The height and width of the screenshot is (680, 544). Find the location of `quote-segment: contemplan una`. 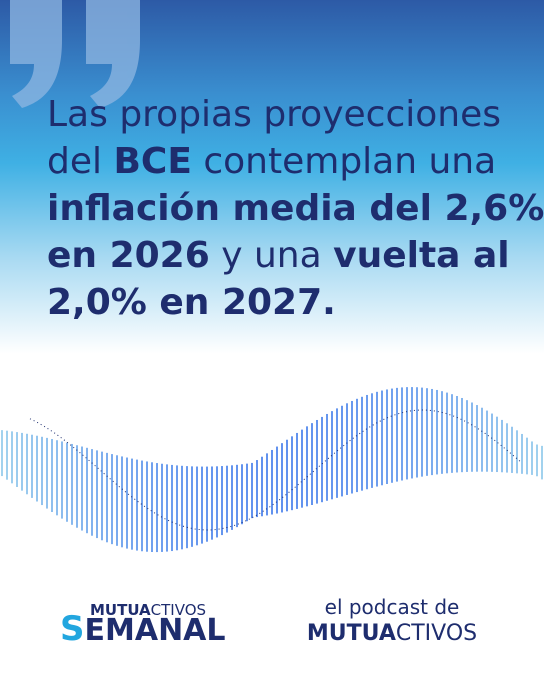

quote-segment: contemplan una is located at coordinates (344, 161).